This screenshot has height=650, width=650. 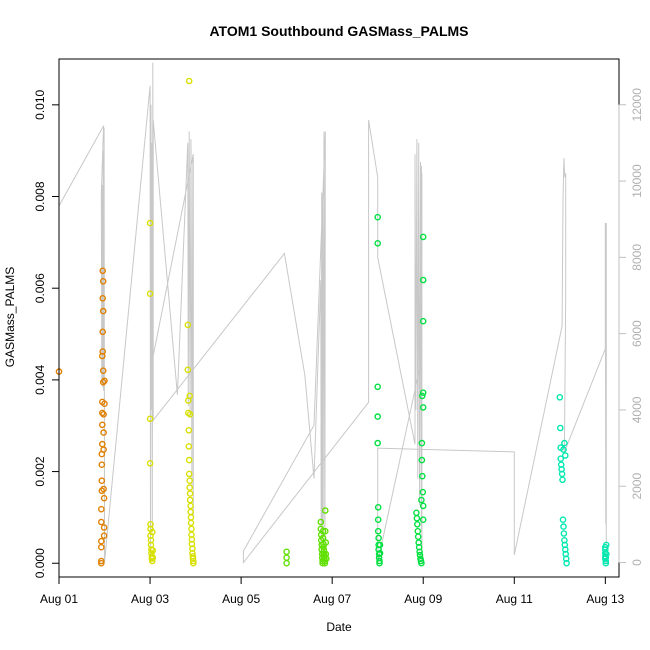 What do you see at coordinates (637, 257) in the screenshot?
I see `y2-tick-label: 8000` at bounding box center [637, 257].